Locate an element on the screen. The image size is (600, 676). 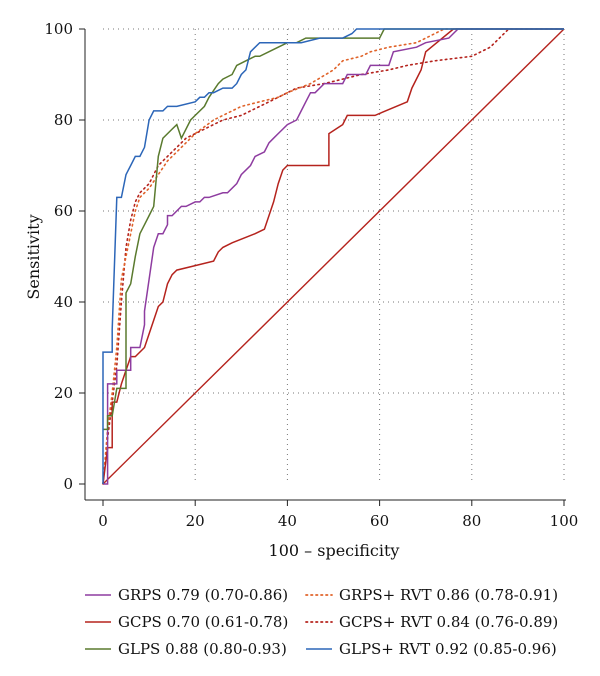
legend-label: GLPS 0.88 (0.80-0.93) is located at coordinates (202, 649).